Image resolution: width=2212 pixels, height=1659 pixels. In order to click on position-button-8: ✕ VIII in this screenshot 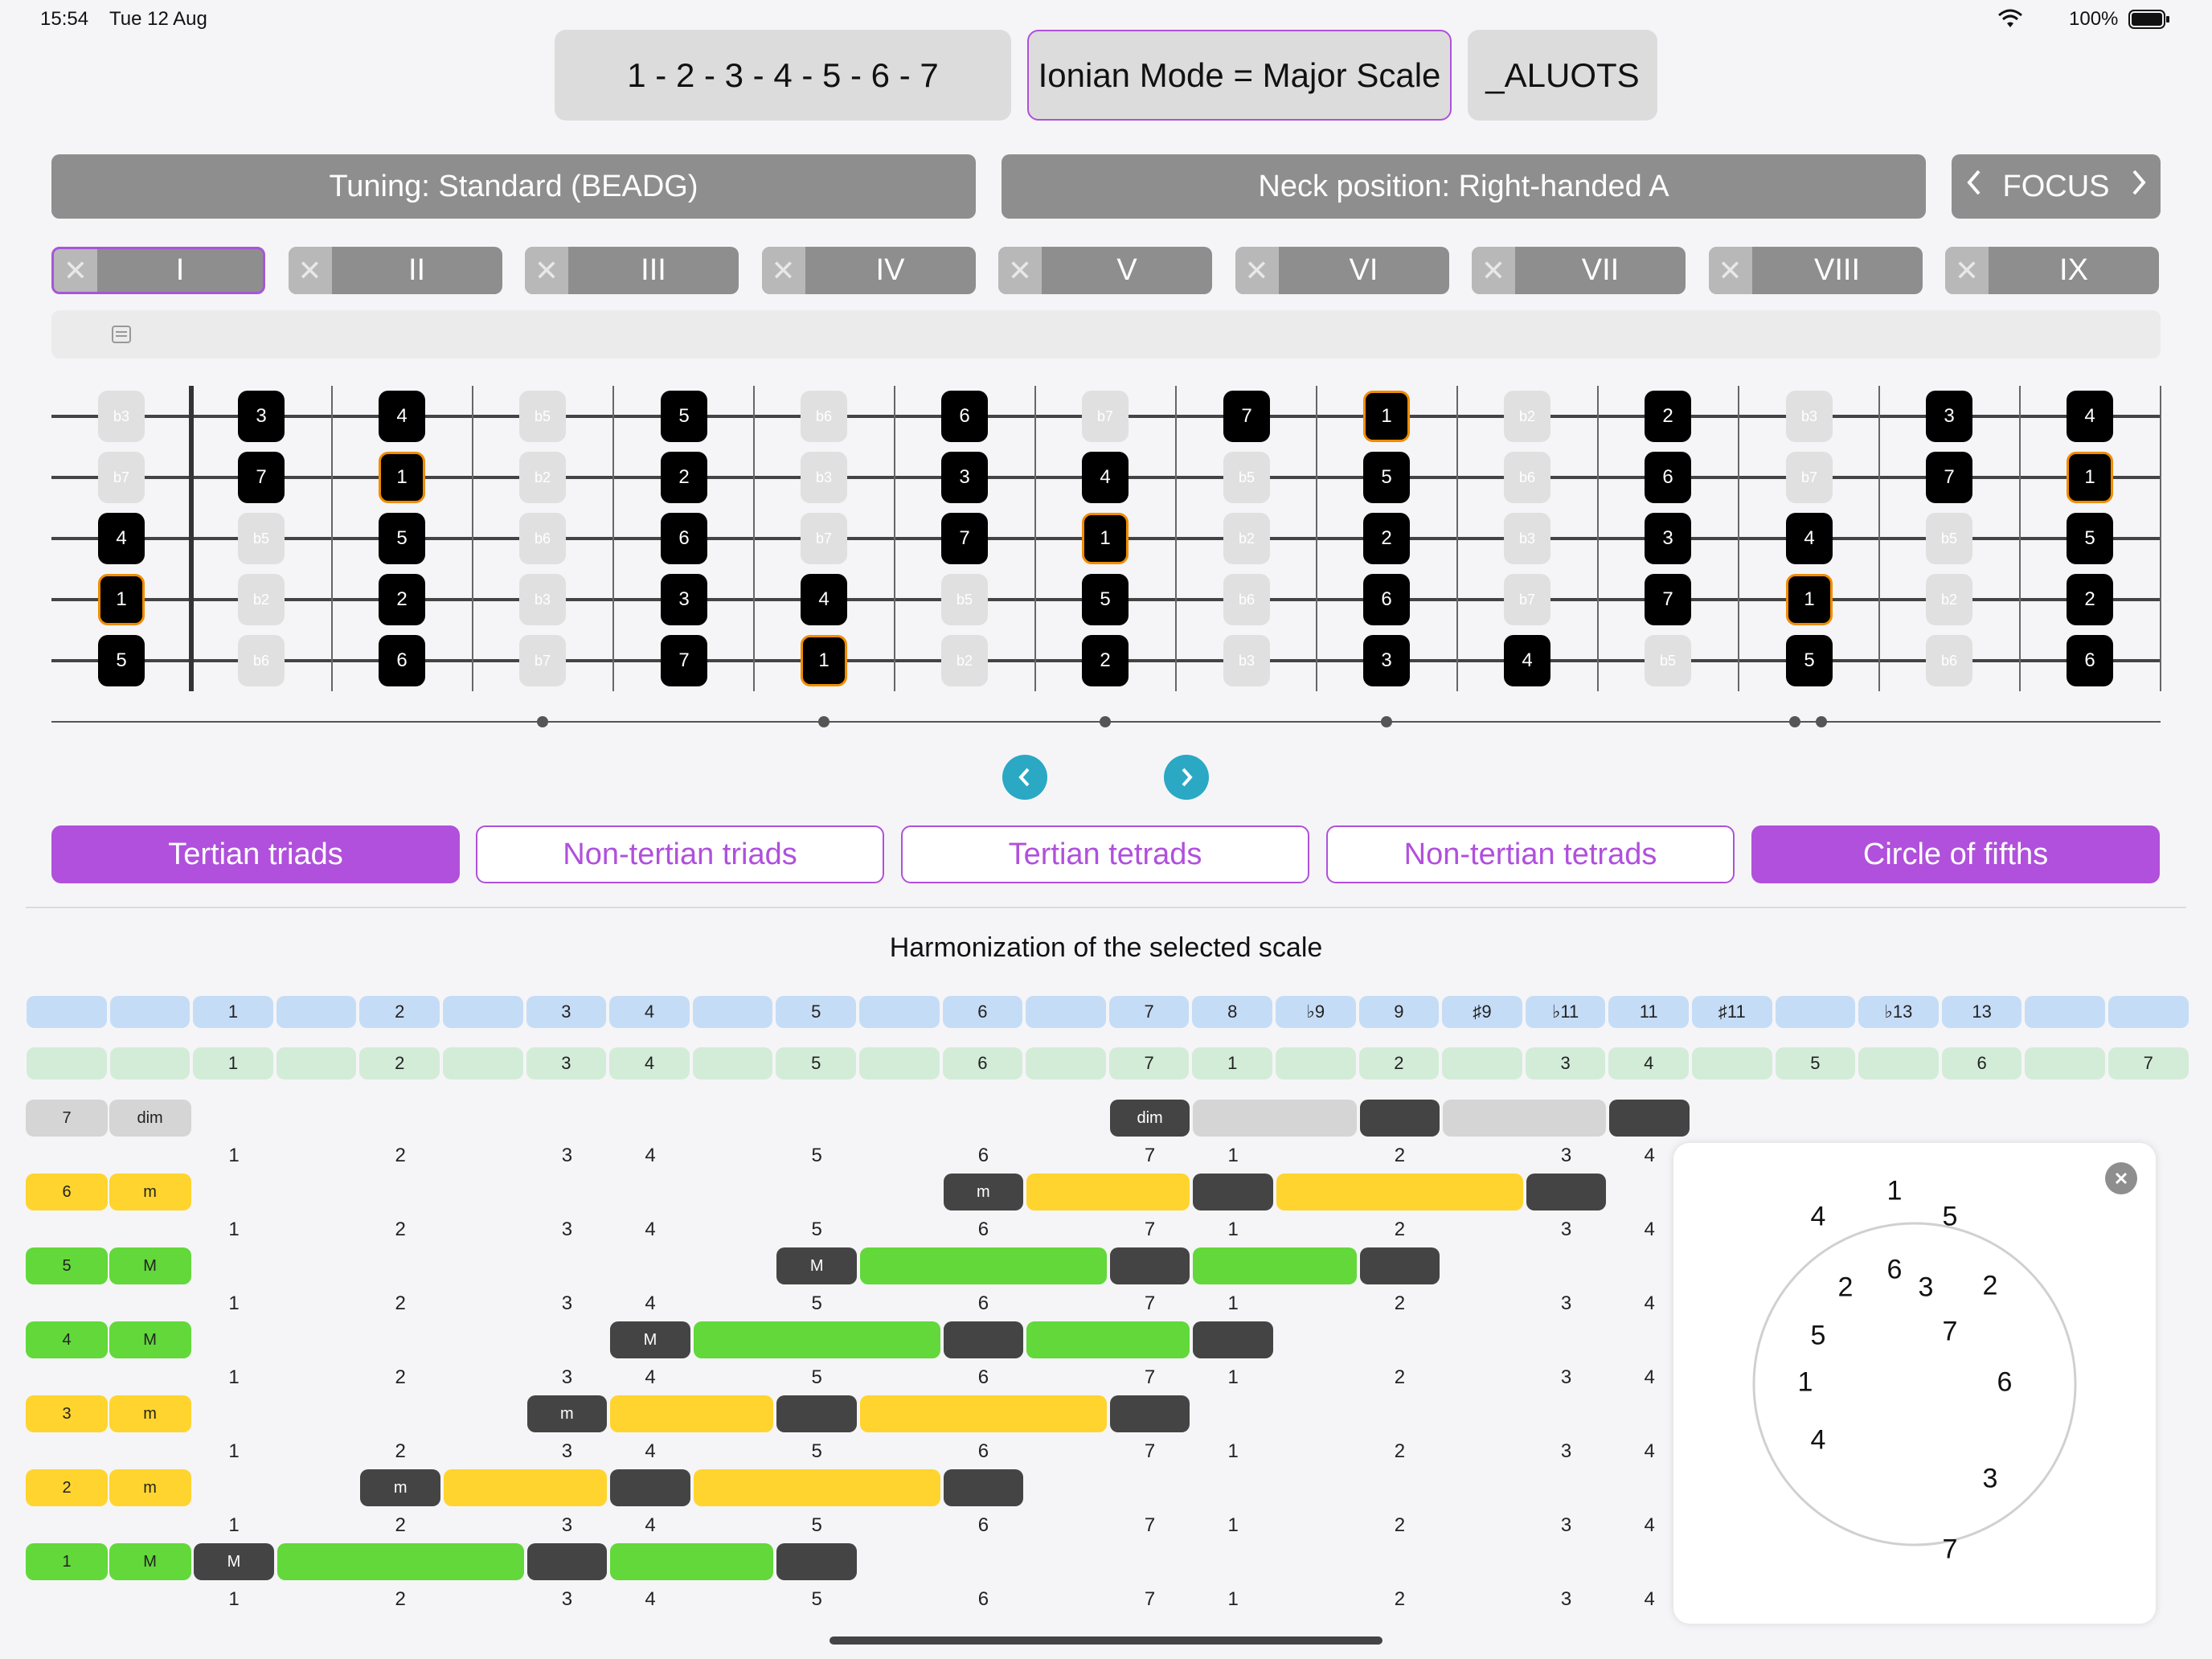, I will do `click(1815, 270)`.